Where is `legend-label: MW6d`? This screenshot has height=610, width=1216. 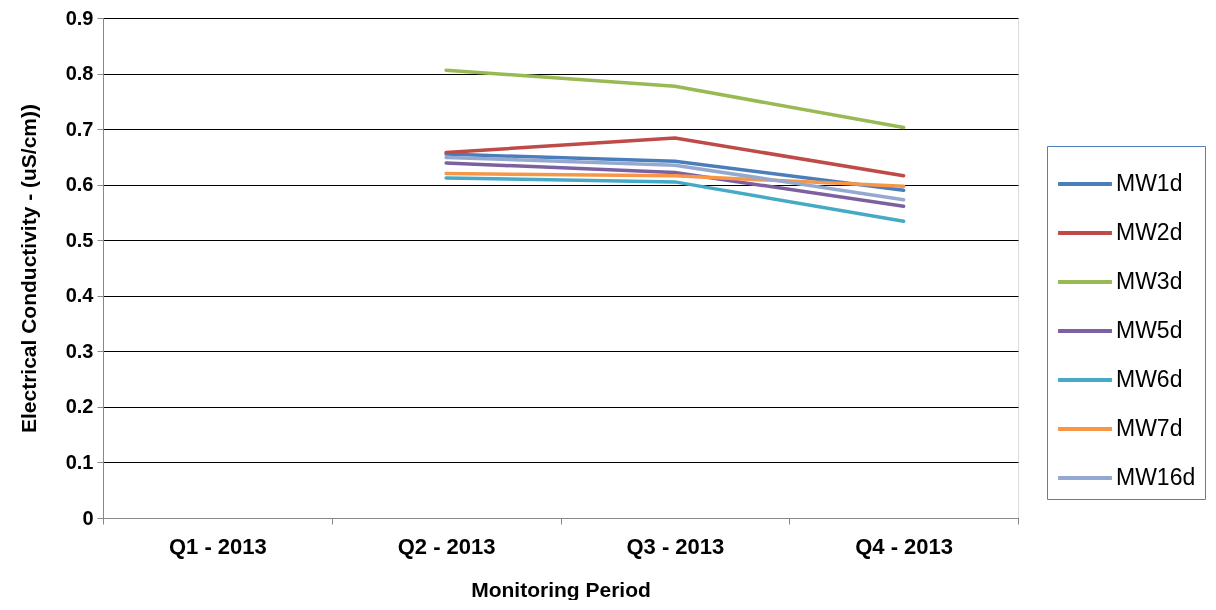
legend-label: MW6d is located at coordinates (1149, 379).